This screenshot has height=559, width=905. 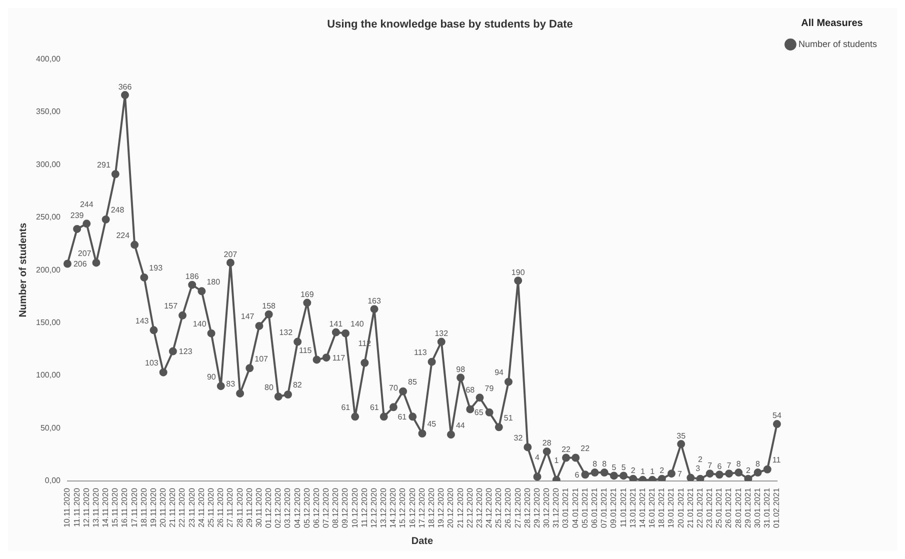 What do you see at coordinates (441, 507) in the screenshot?
I see `x-tick-label: 19.12.2020` at bounding box center [441, 507].